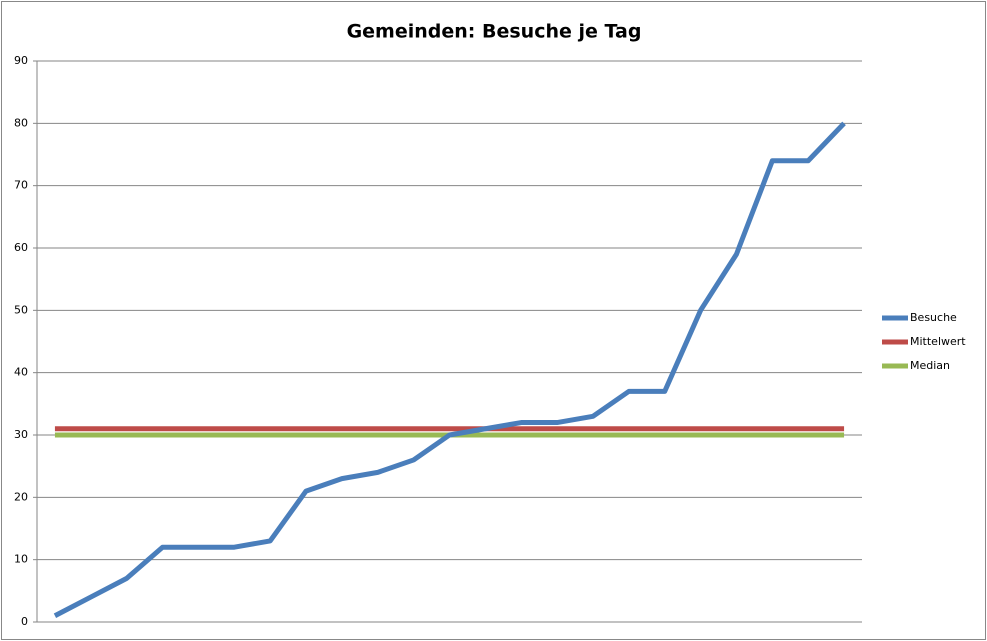  What do you see at coordinates (21, 185) in the screenshot?
I see `y-tick-label: 70` at bounding box center [21, 185].